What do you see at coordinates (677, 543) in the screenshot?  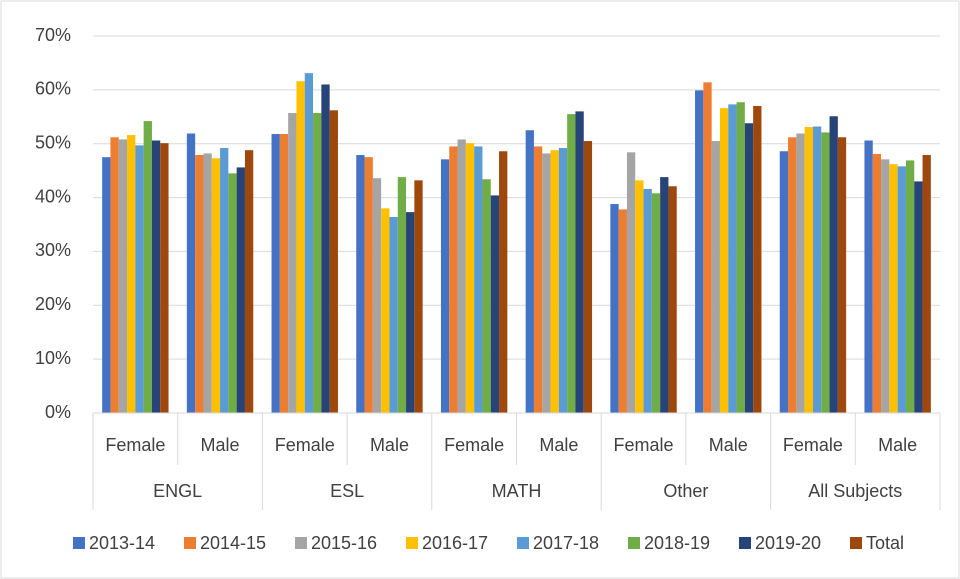 I see `legend-label: 2018-19` at bounding box center [677, 543].